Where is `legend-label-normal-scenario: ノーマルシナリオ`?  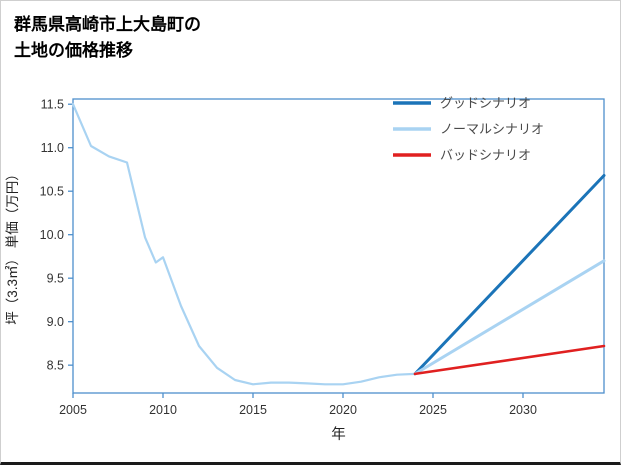
legend-label-normal-scenario: ノーマルシナリオ is located at coordinates (492, 129).